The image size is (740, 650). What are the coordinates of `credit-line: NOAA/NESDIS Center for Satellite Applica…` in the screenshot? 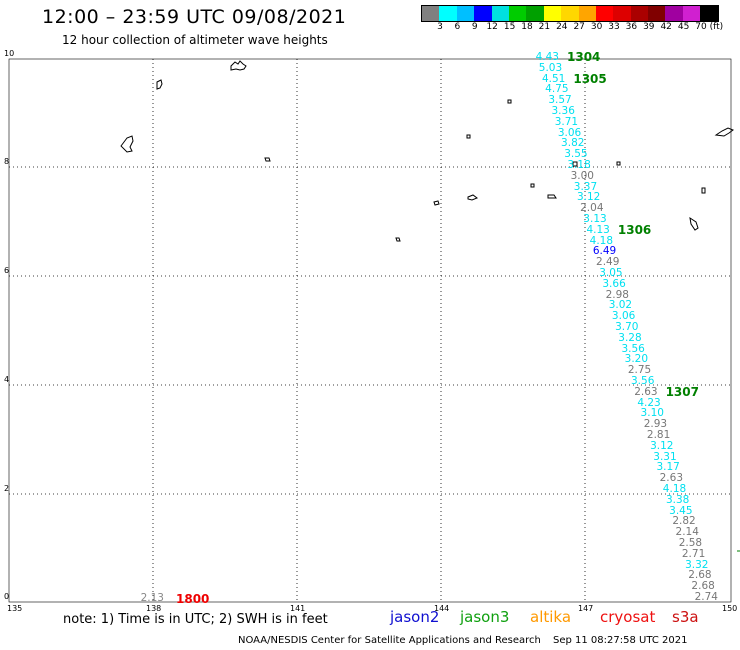 It's located at (389, 640).